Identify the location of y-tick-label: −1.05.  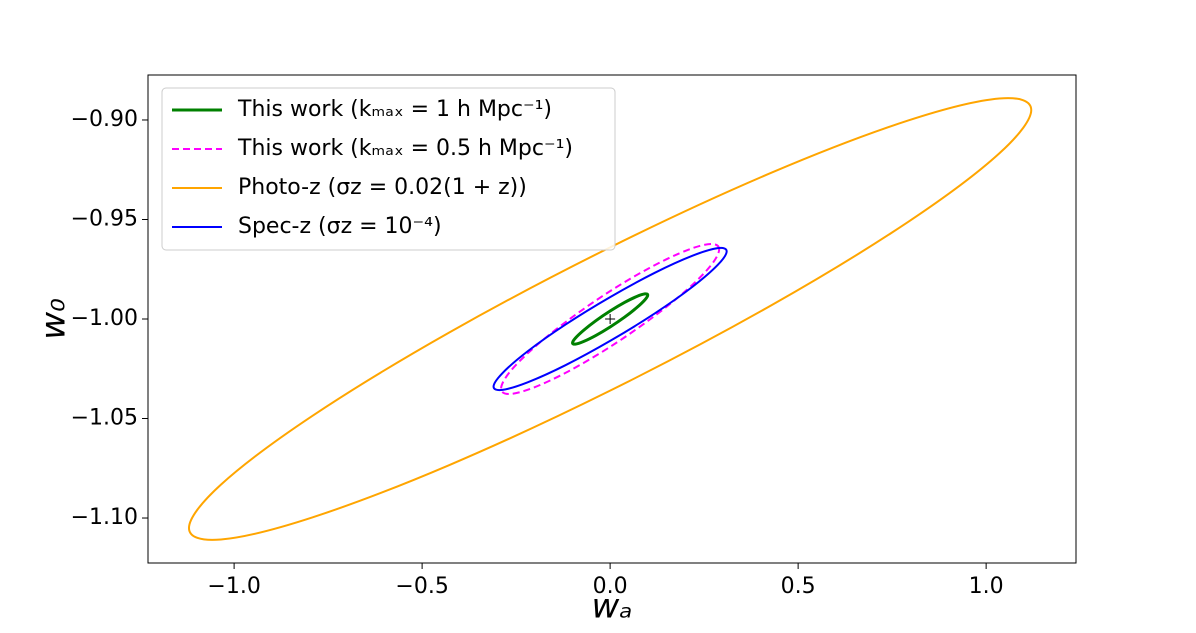
(104, 418).